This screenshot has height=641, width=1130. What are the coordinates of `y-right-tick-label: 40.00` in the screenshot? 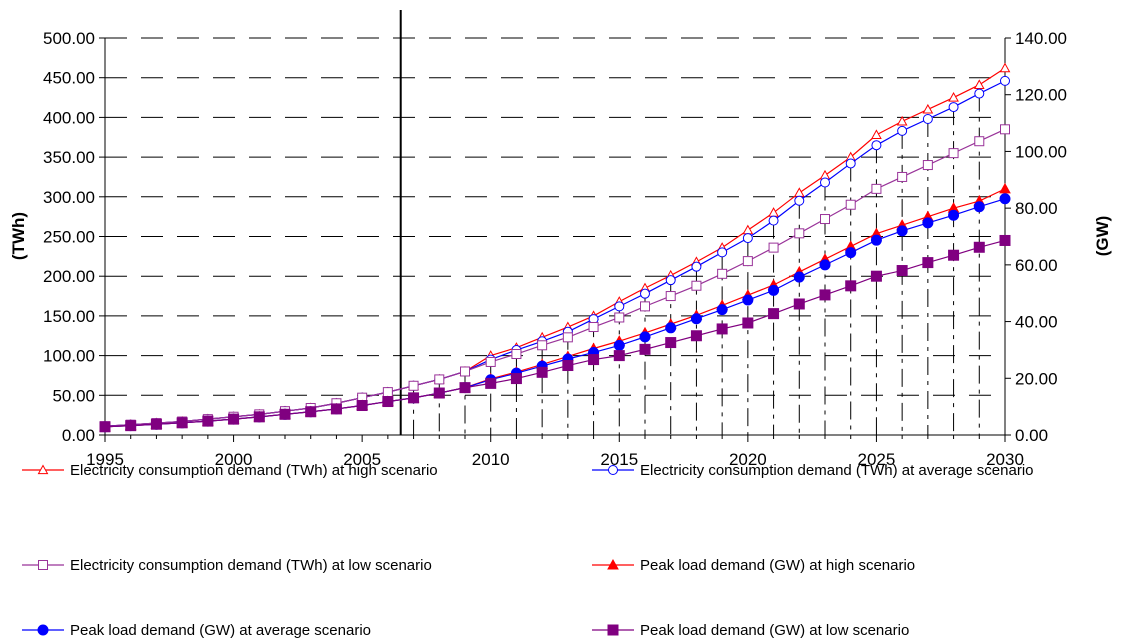 It's located at (1036, 322).